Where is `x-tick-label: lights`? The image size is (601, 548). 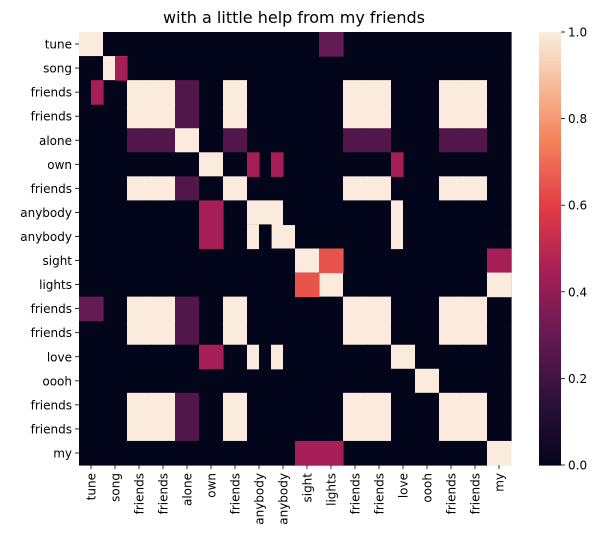 x-tick-label: lights is located at coordinates (332, 489).